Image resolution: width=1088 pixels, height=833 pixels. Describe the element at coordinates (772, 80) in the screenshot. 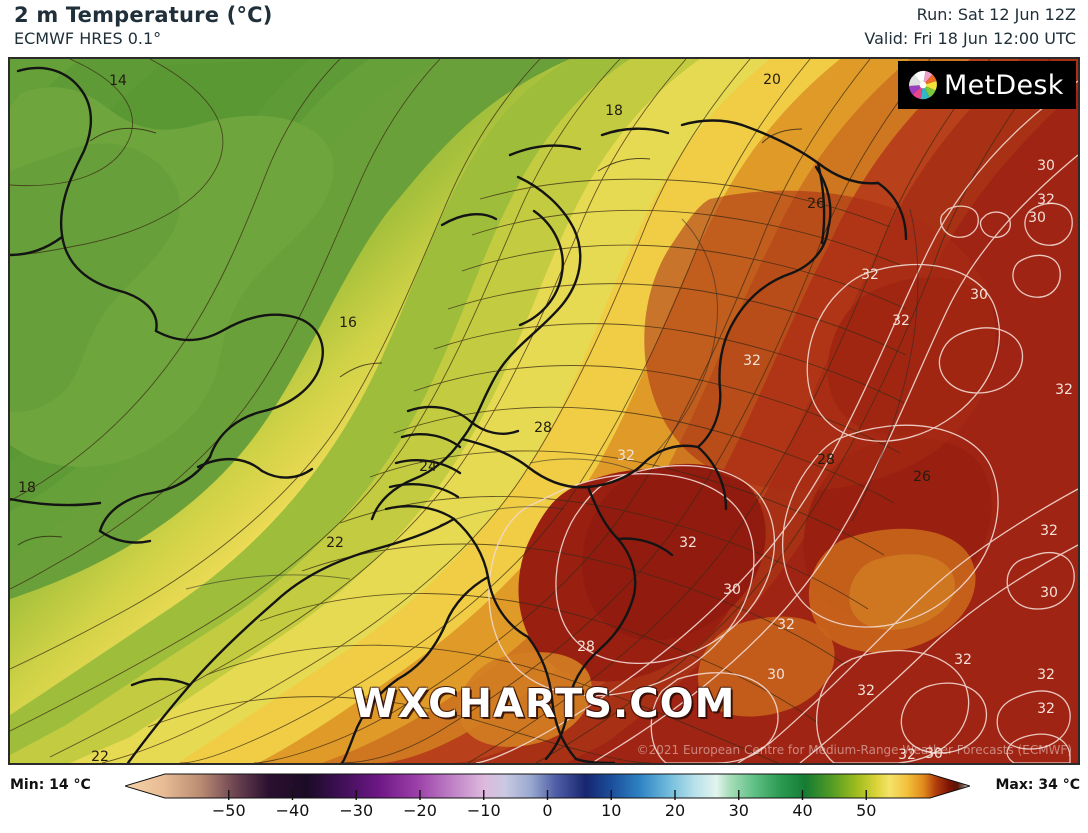

I see `contour-label: 20` at that location.